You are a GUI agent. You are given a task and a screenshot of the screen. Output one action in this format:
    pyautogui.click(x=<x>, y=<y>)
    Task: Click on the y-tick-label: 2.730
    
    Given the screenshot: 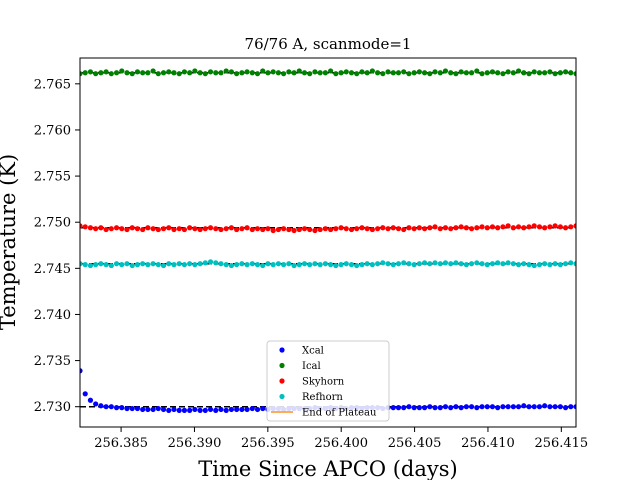 What is the action you would take?
    pyautogui.click(x=52, y=407)
    